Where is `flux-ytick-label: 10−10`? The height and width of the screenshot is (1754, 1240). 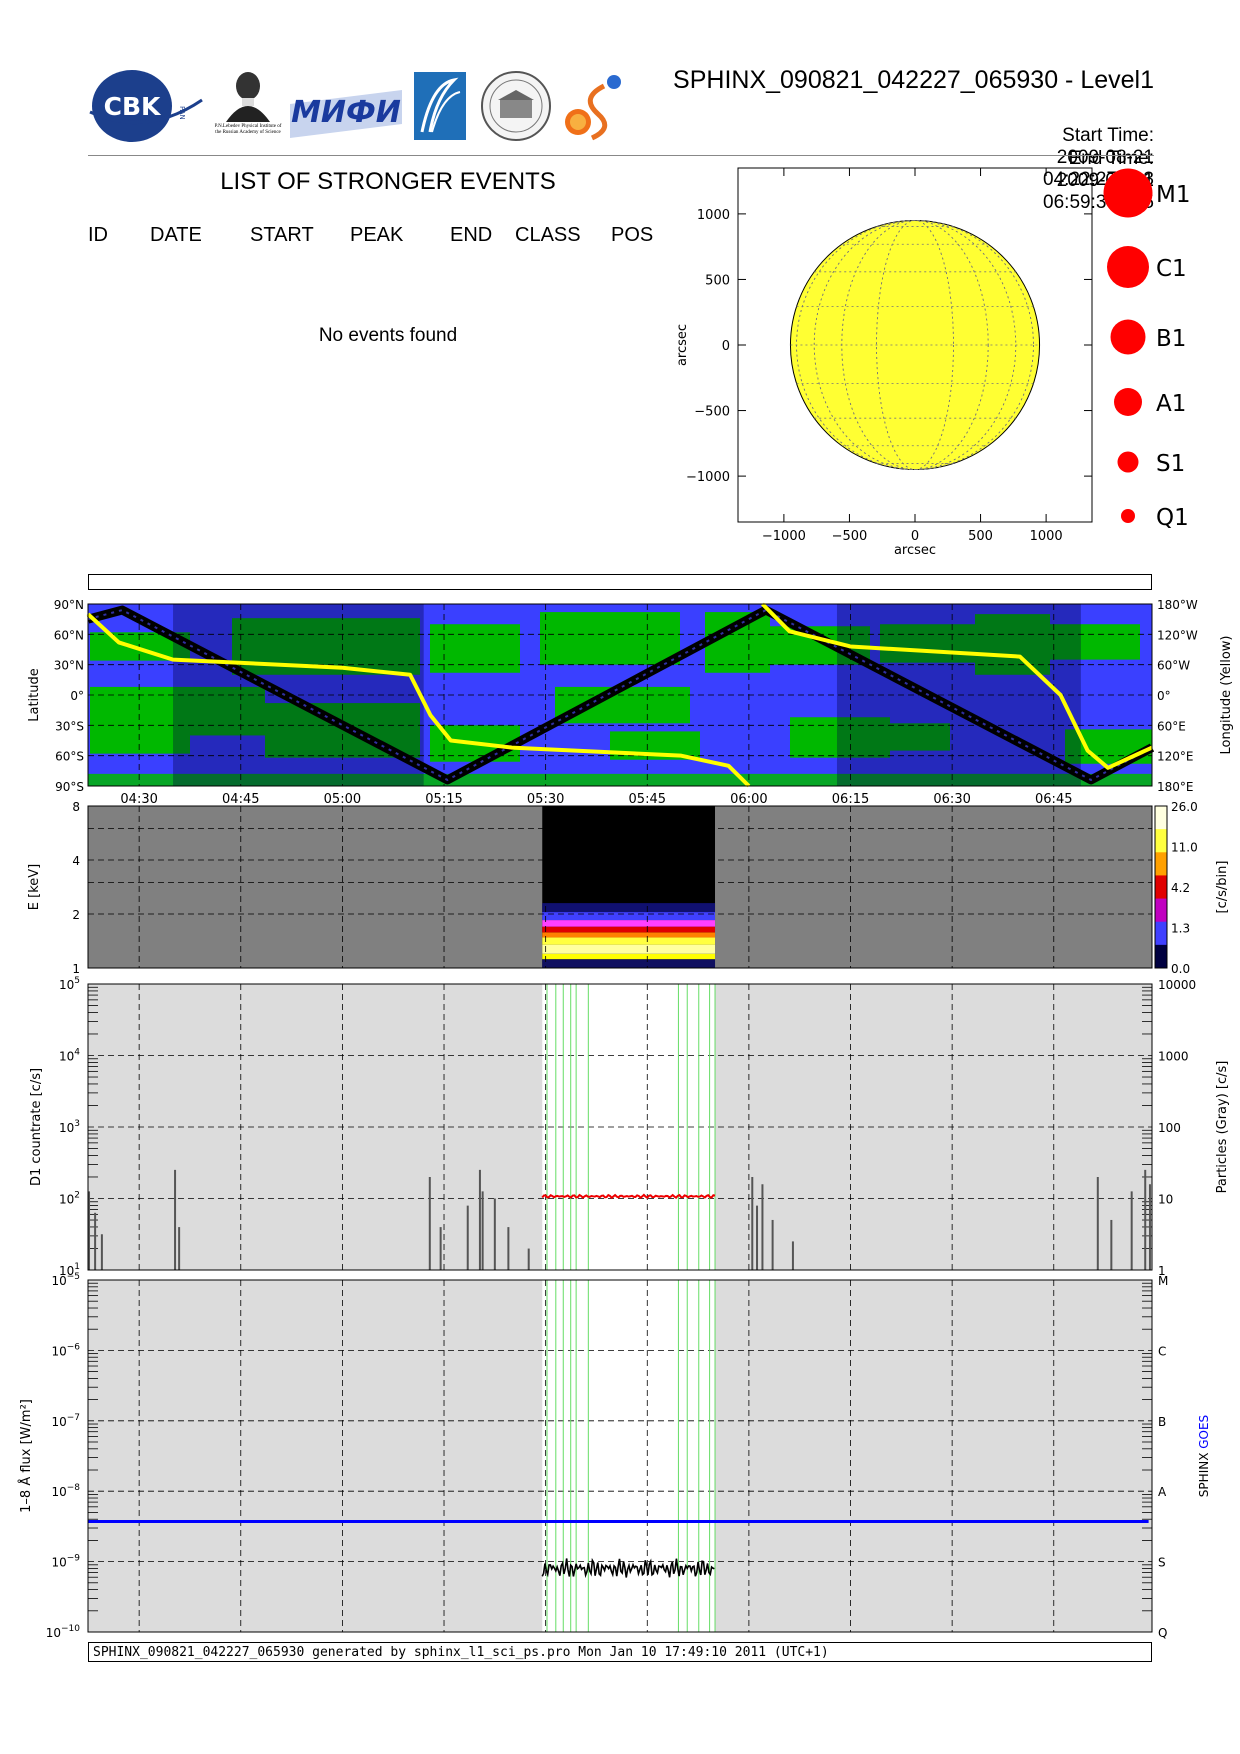
flux-ytick-label: 10−10 is located at coordinates (63, 1632).